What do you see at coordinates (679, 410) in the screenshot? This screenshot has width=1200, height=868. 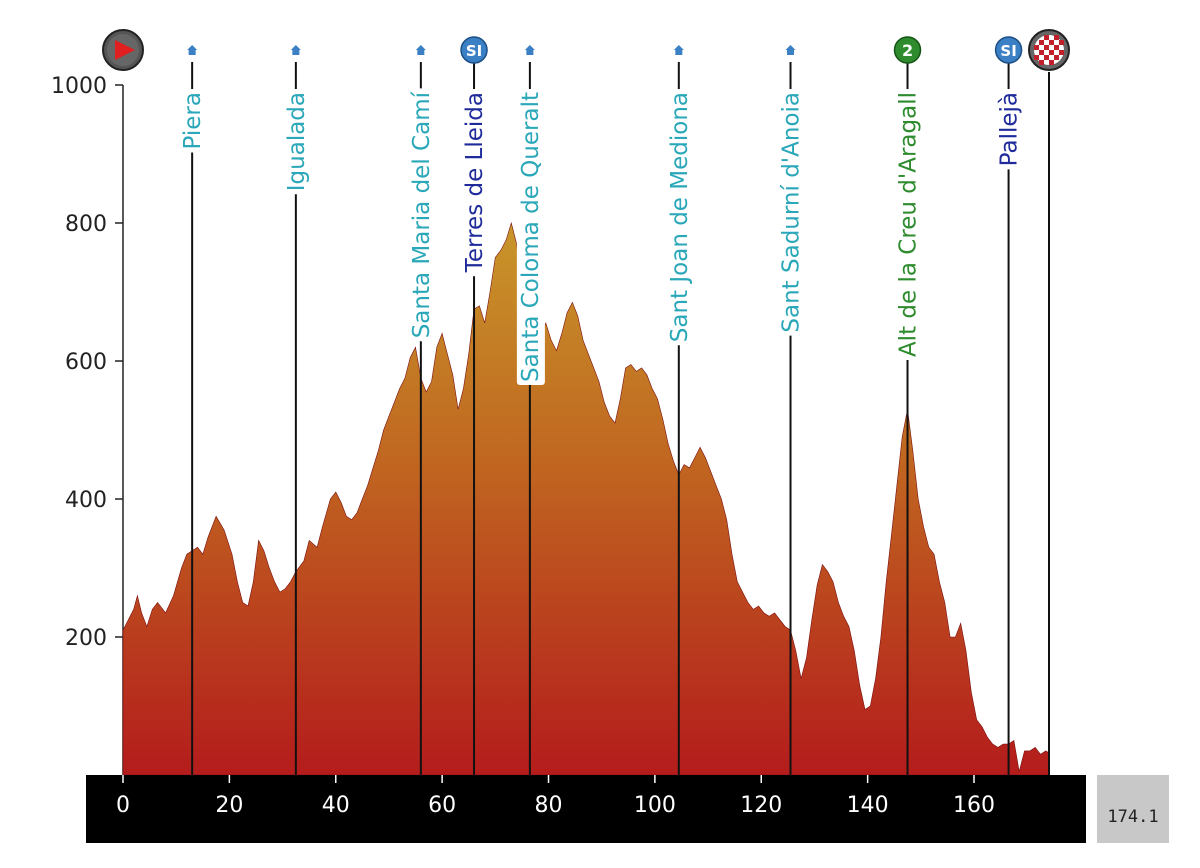 I see `waypoint-town: Sant Joan de Mediona` at bounding box center [679, 410].